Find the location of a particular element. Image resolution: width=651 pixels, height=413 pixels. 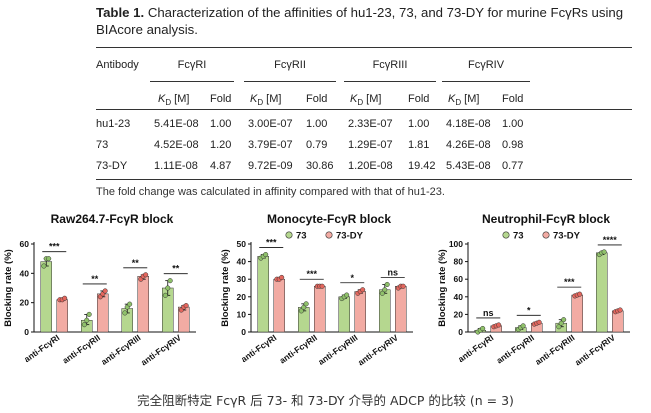

cell-fold: 0.77 is located at coordinates (513, 166).